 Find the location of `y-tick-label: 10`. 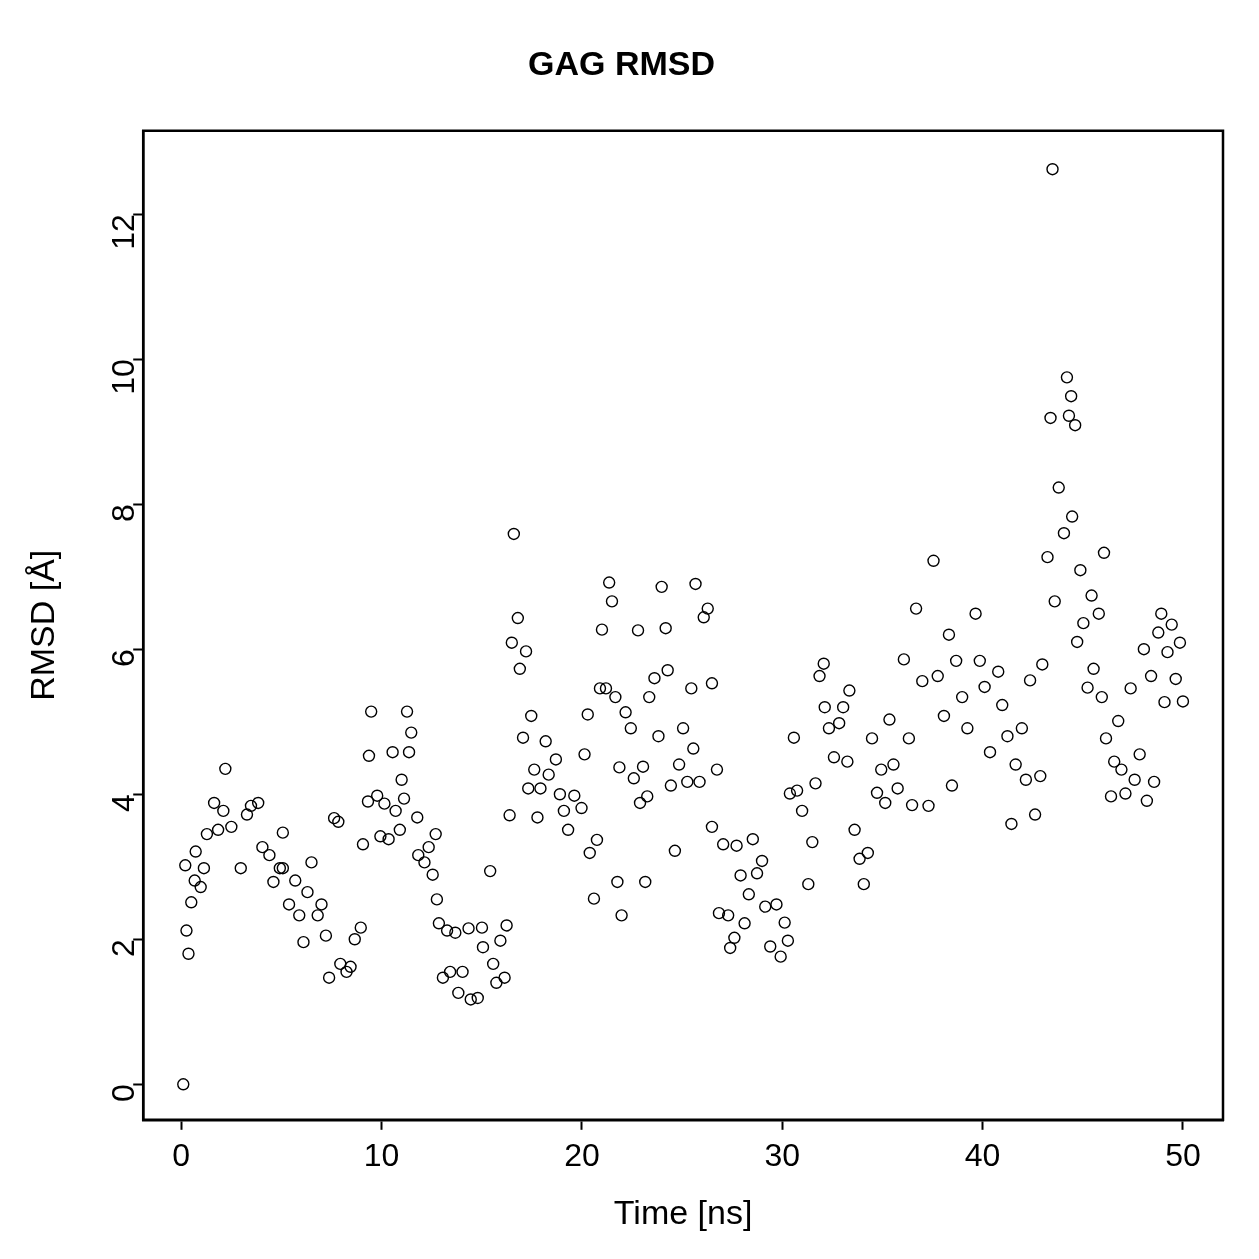

y-tick-label: 10 is located at coordinates (123, 377).